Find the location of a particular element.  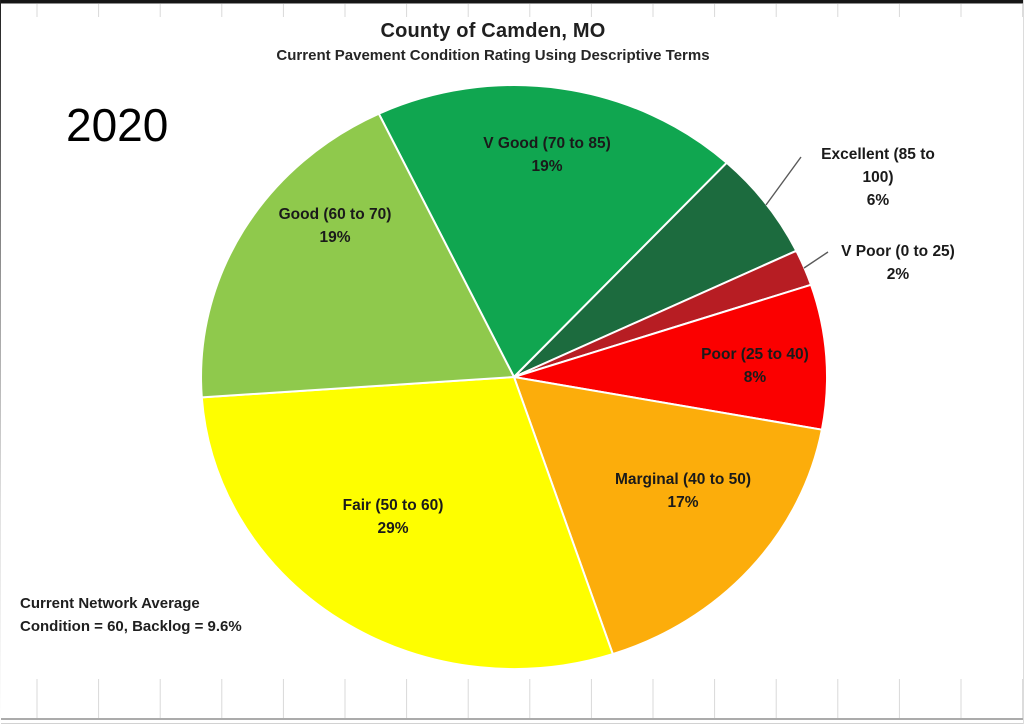

slice-label-line: 100) is located at coordinates (878, 177).